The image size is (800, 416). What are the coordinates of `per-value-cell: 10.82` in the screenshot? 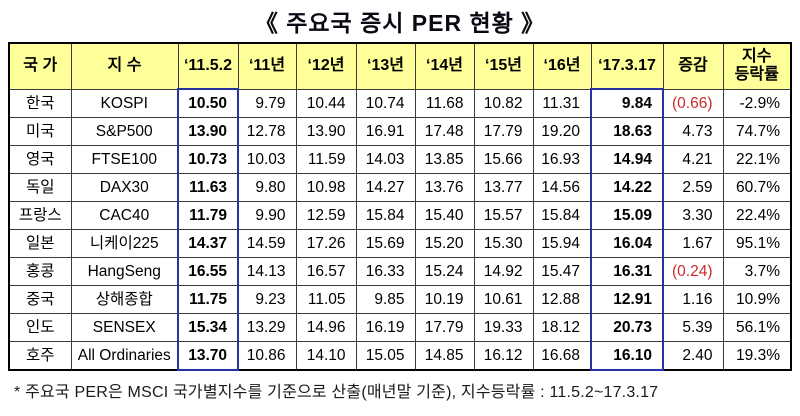 It's located at (503, 103).